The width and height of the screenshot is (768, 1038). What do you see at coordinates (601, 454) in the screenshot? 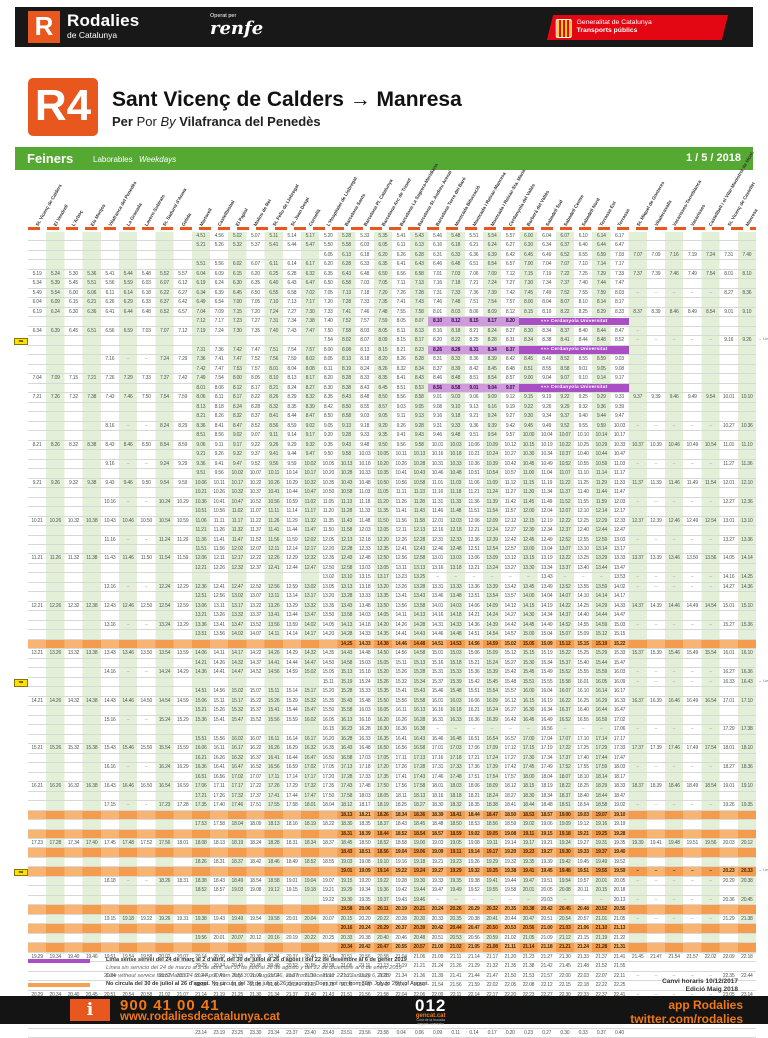
I see `time-cell: 10.44` at bounding box center [601, 454].